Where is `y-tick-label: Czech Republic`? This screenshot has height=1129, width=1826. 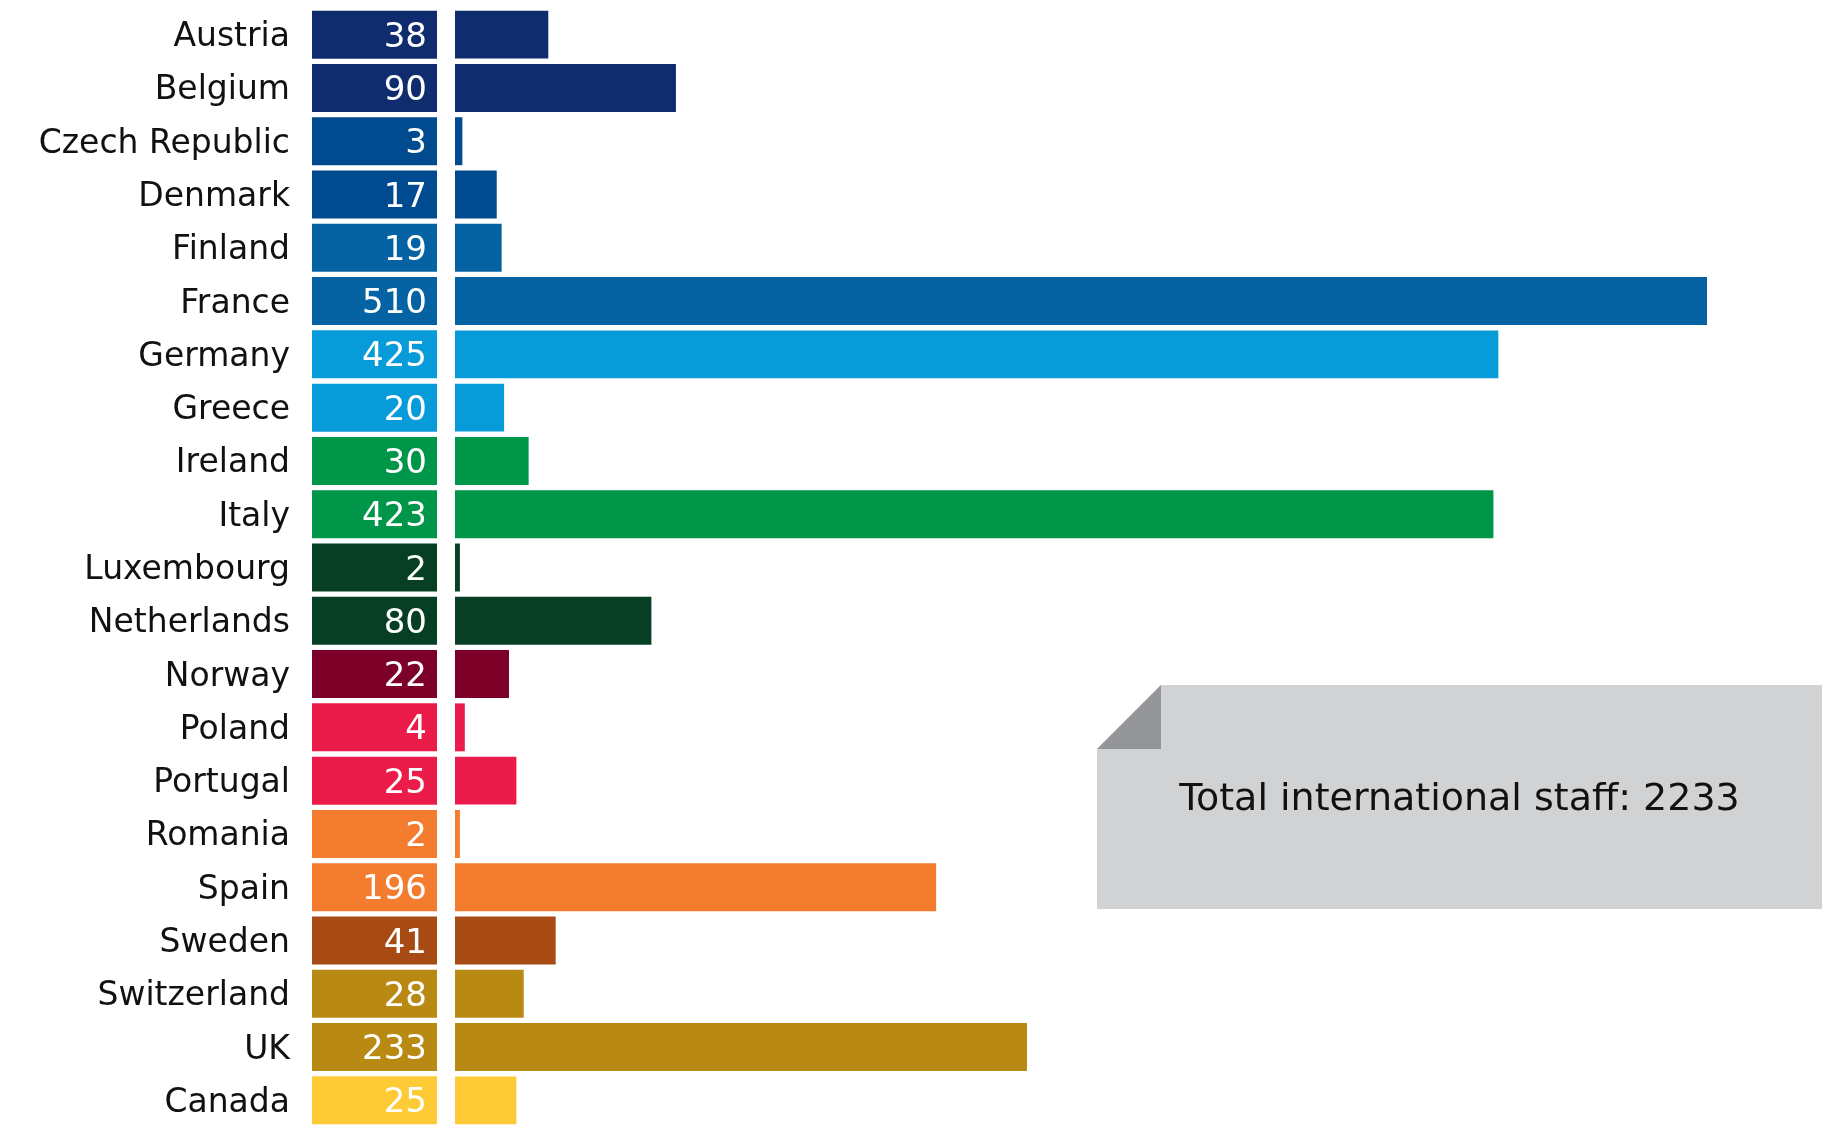
y-tick-label: Czech Republic is located at coordinates (164, 141).